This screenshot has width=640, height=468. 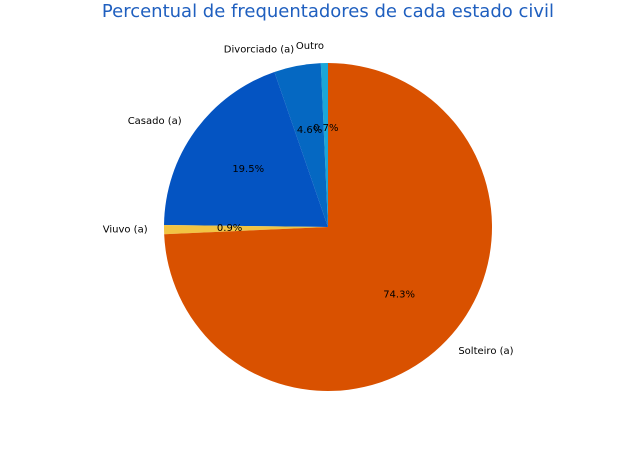 I want to click on percent-labels: 0.7%4.6% 19.5% 0.9% 74.3%, so click(x=316, y=211).